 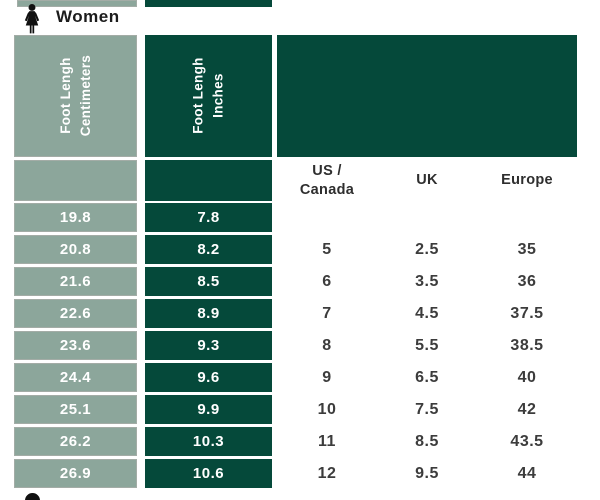 What do you see at coordinates (208, 249) in the screenshot?
I see `cell-inches: 8.2` at bounding box center [208, 249].